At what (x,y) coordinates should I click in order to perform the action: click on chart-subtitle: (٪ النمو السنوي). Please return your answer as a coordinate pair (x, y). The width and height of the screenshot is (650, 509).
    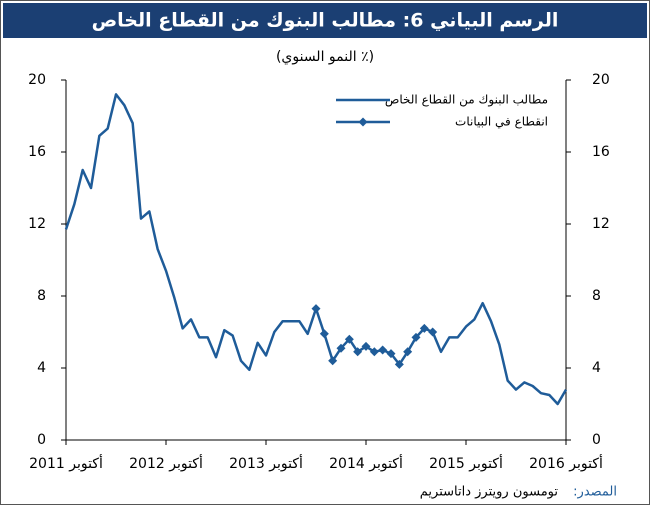
    Looking at the image, I should click on (325, 57).